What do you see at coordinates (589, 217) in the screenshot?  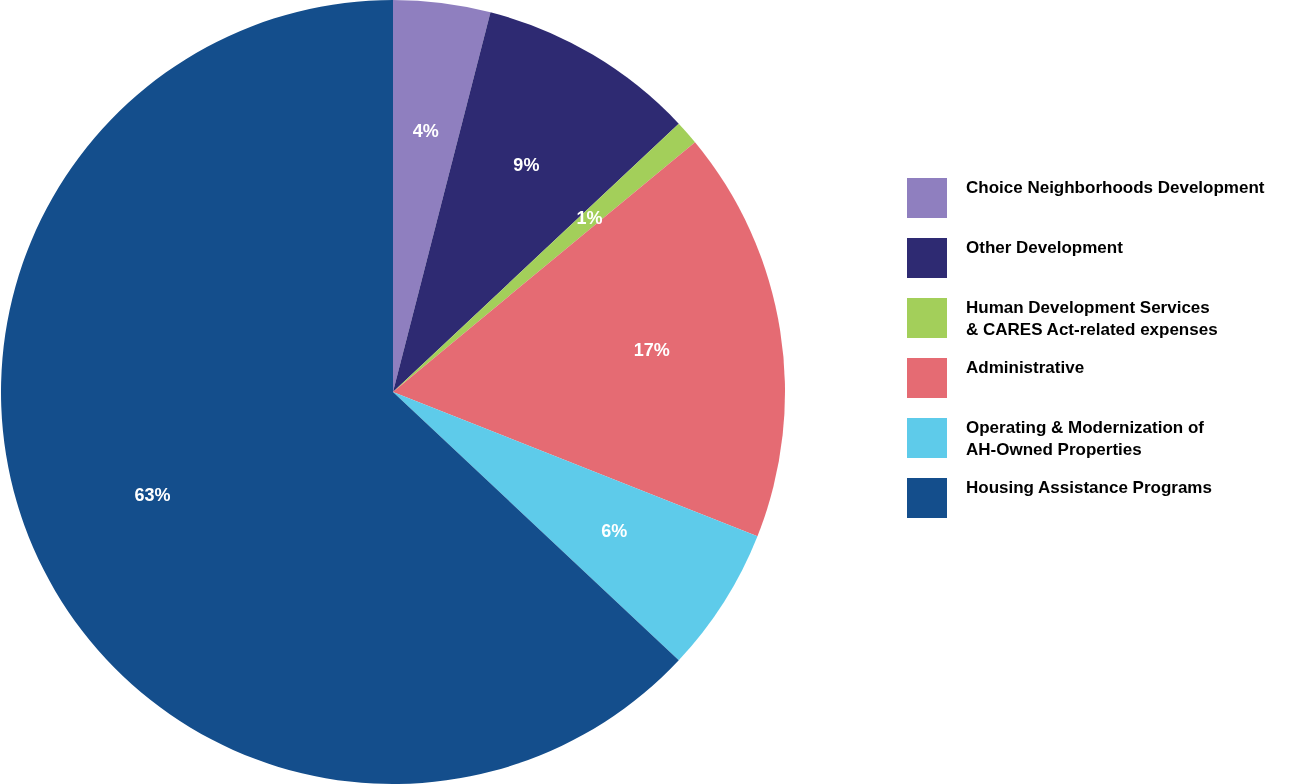 I see `data-label: 1%` at bounding box center [589, 217].